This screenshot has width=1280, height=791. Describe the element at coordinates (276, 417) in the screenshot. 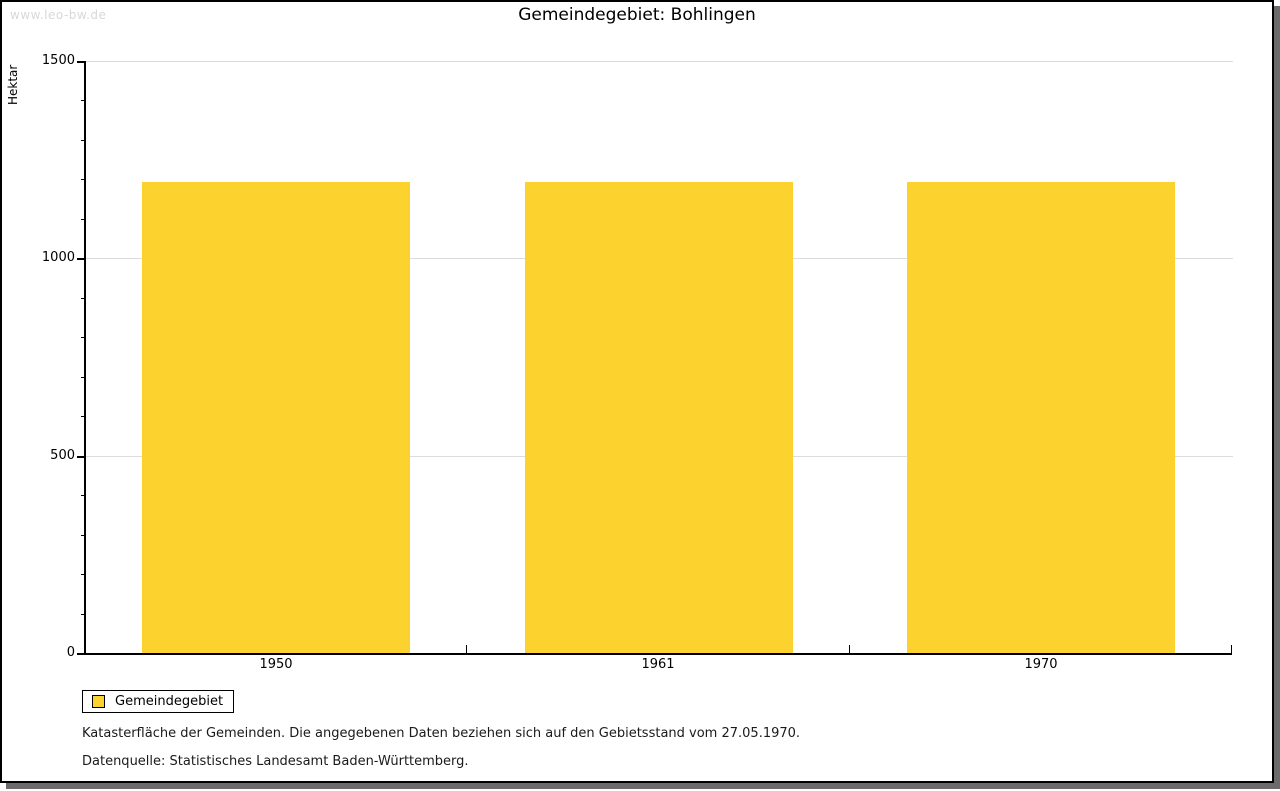

I see `bar-1950` at that location.